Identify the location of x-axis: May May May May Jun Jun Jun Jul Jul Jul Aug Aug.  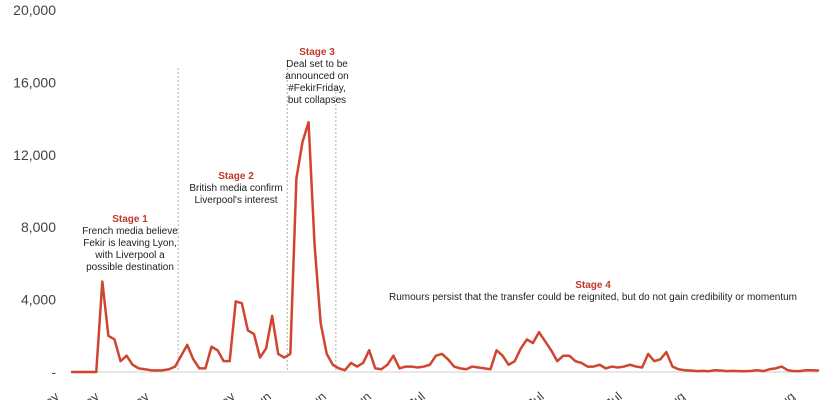
(425, 385).